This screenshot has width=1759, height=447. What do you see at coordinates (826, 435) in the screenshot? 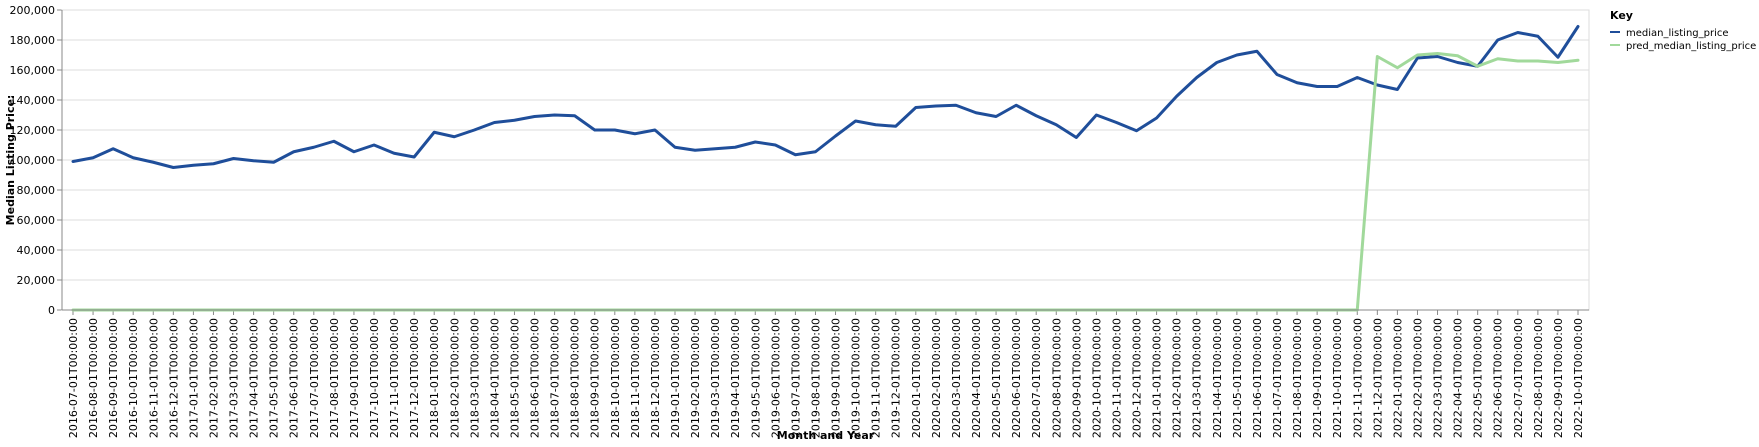
I see `x-axis-title: Month and Year` at bounding box center [826, 435].